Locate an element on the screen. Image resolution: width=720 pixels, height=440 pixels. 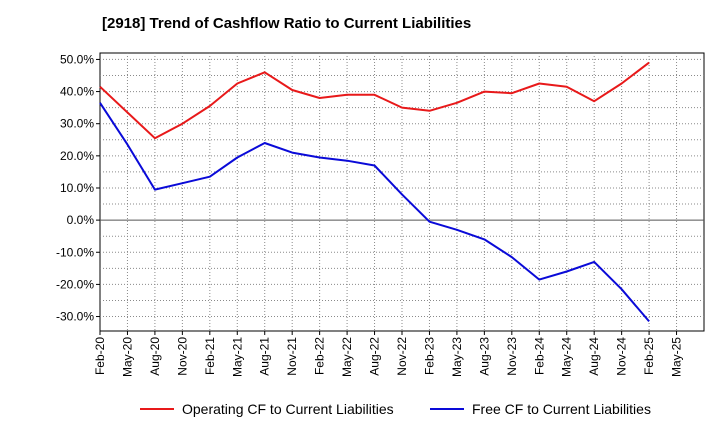
legend-label-1: Operating CF to Current Liabilities is located at coordinates (288, 409).